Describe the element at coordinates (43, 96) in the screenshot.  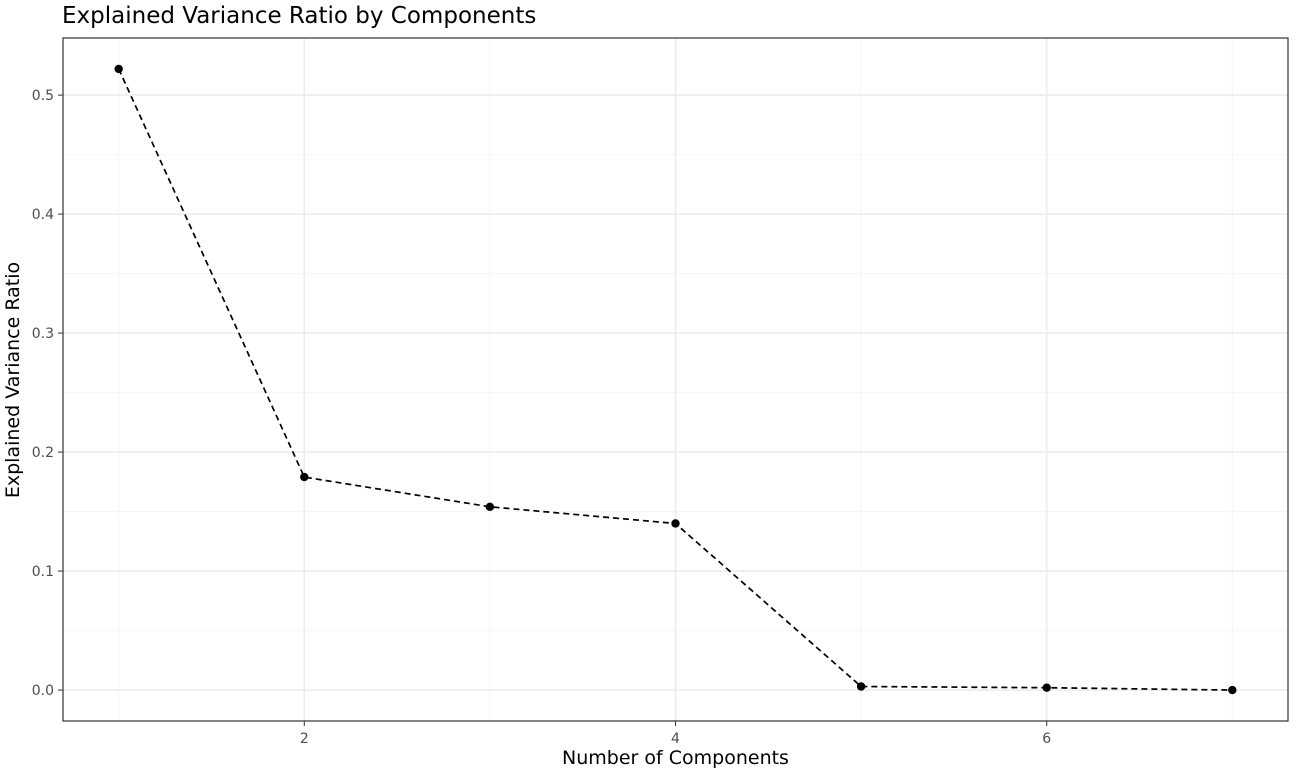
I see `y-tick-label: 0.5` at that location.